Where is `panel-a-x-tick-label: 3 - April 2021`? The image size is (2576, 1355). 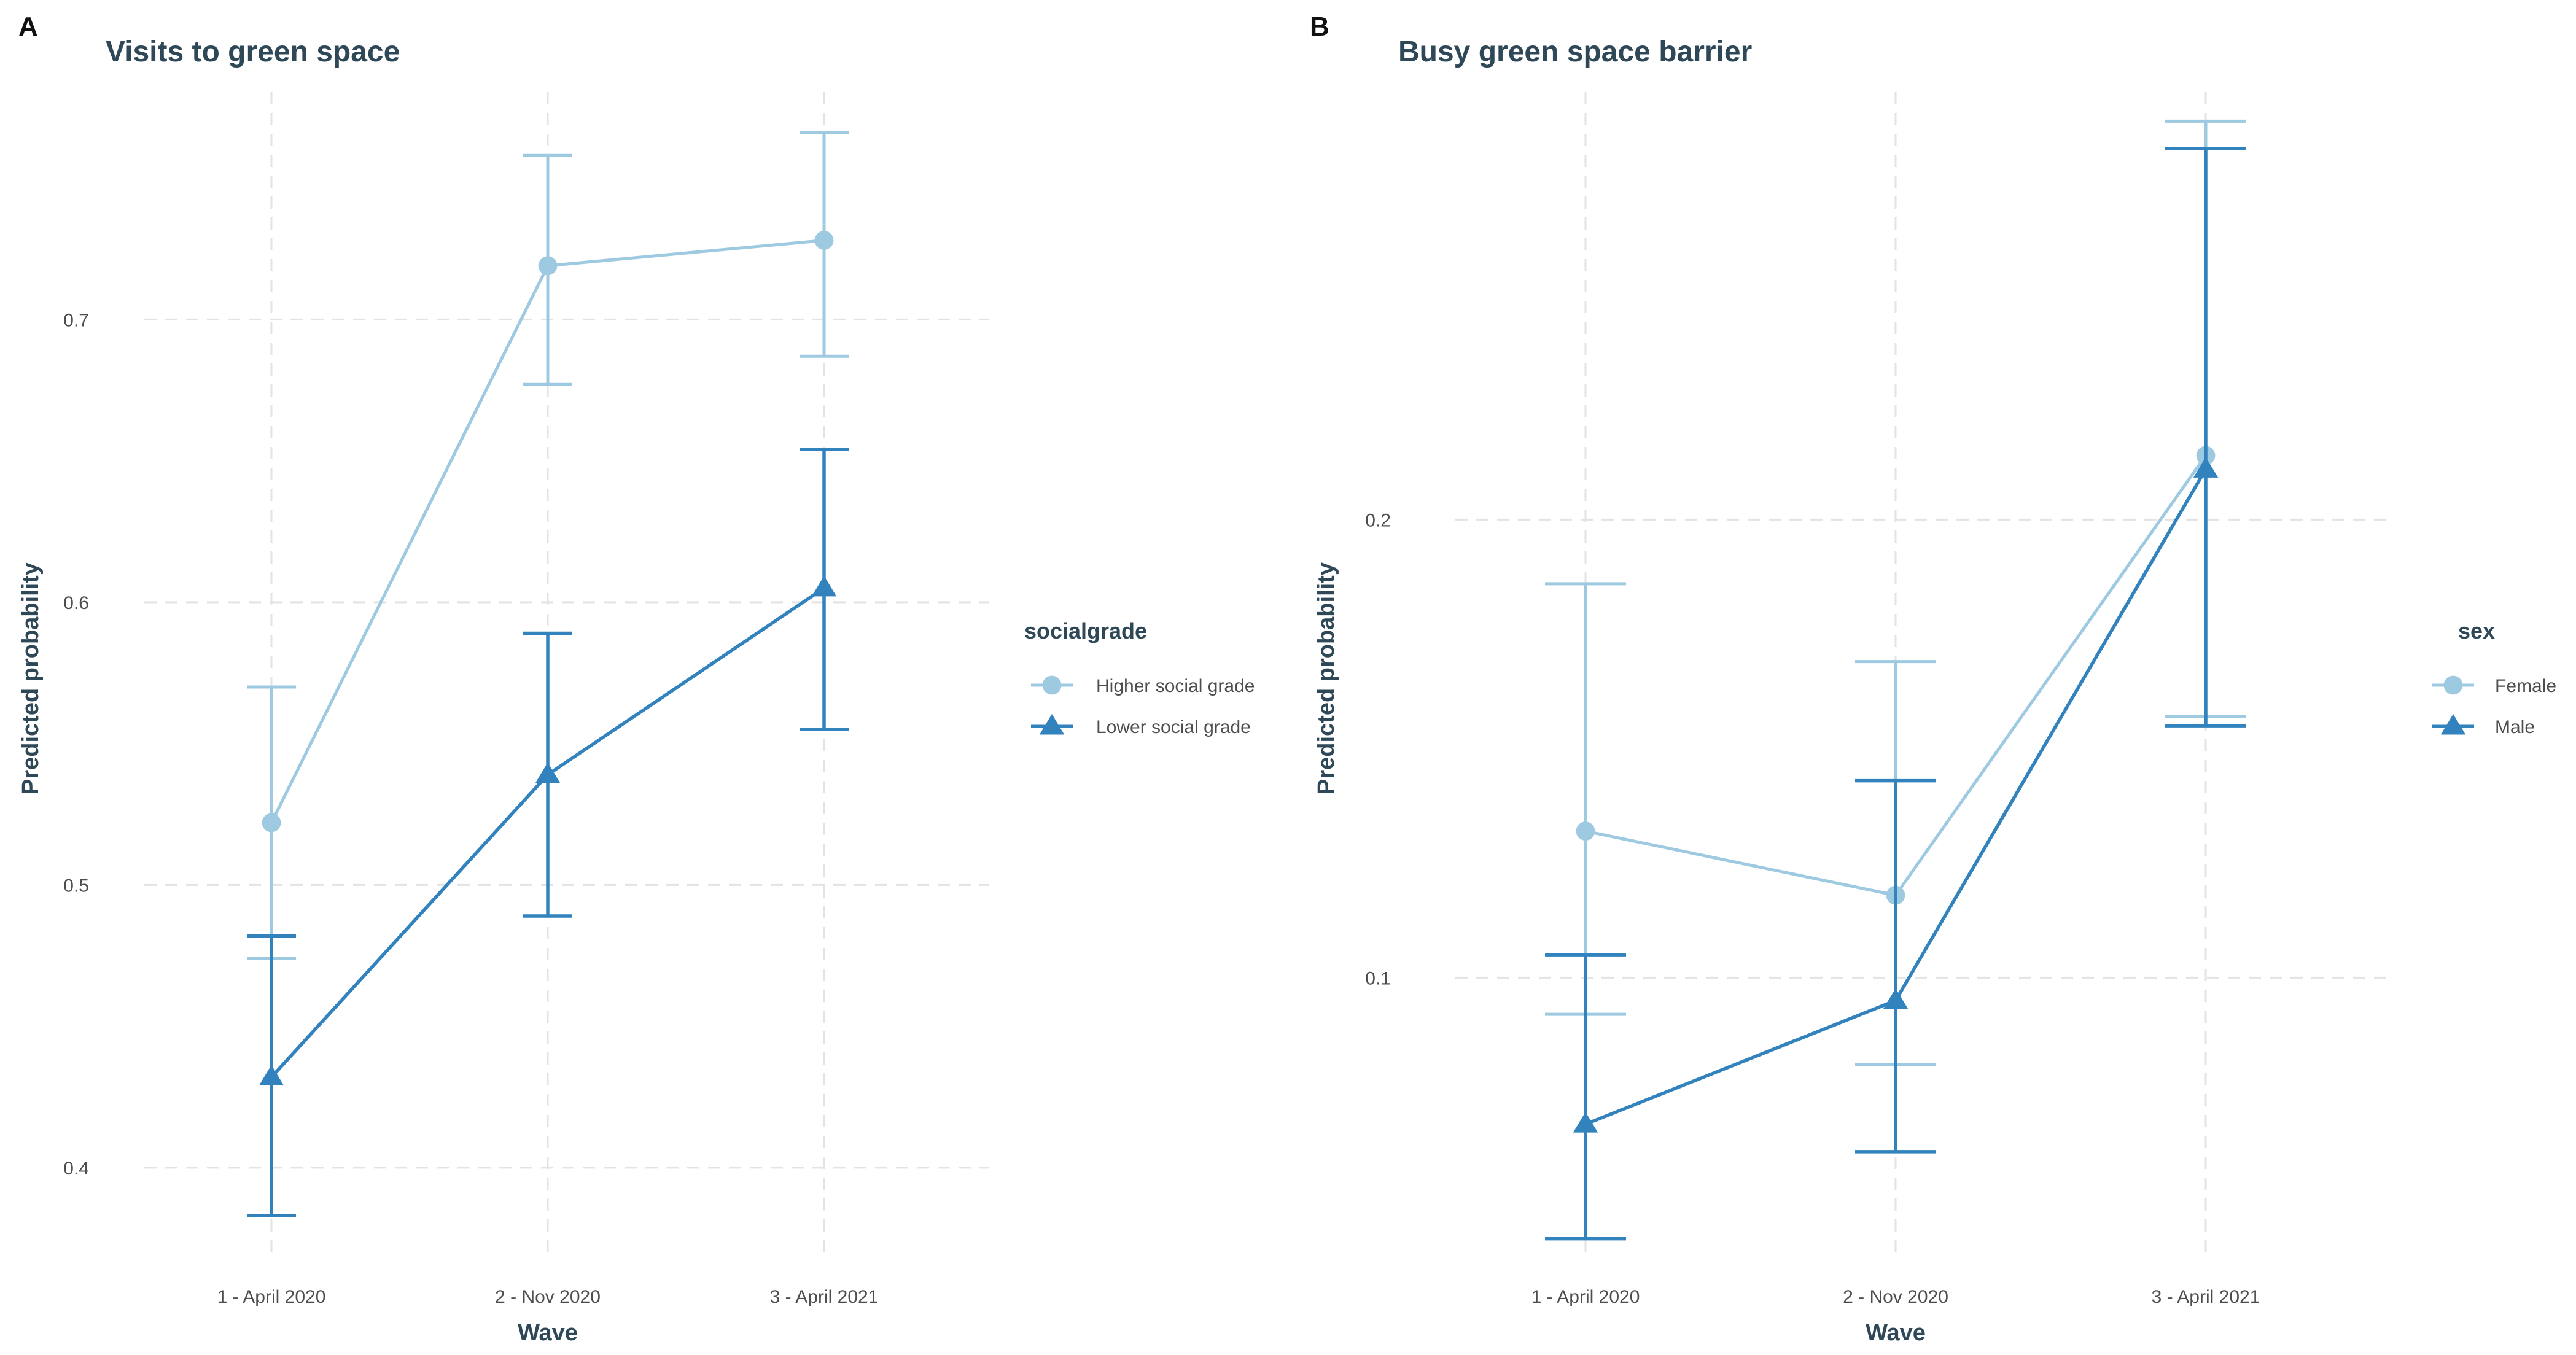 panel-a-x-tick-label: 3 - April 2021 is located at coordinates (824, 1297).